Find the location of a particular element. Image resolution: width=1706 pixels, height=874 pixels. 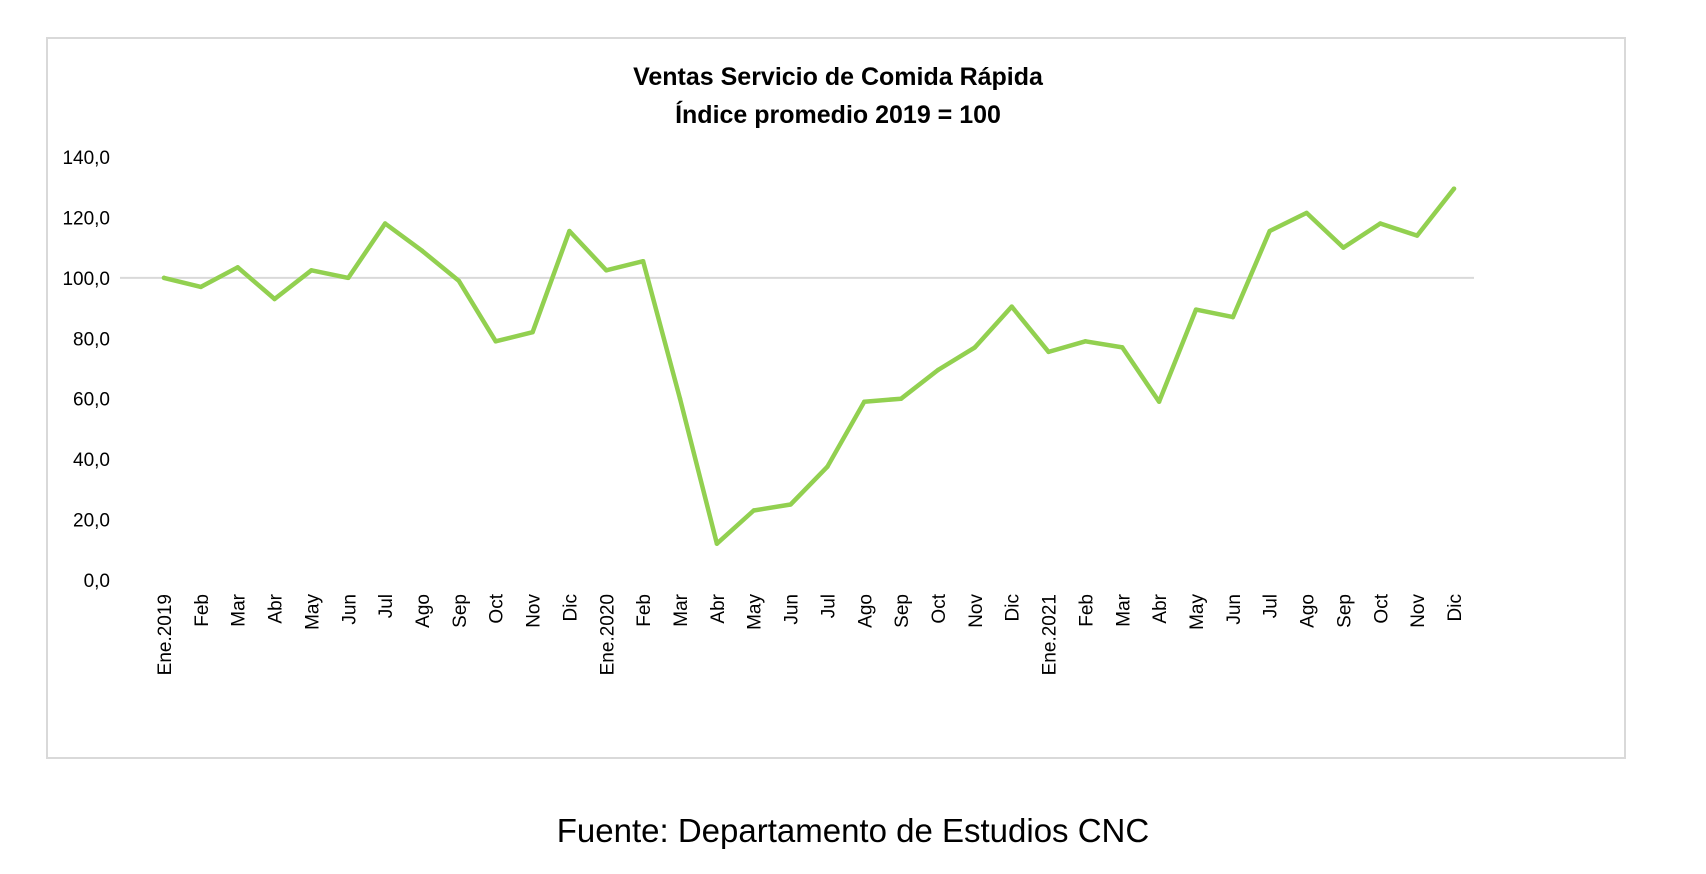

y-tick-label: 20,0 is located at coordinates (91, 521).